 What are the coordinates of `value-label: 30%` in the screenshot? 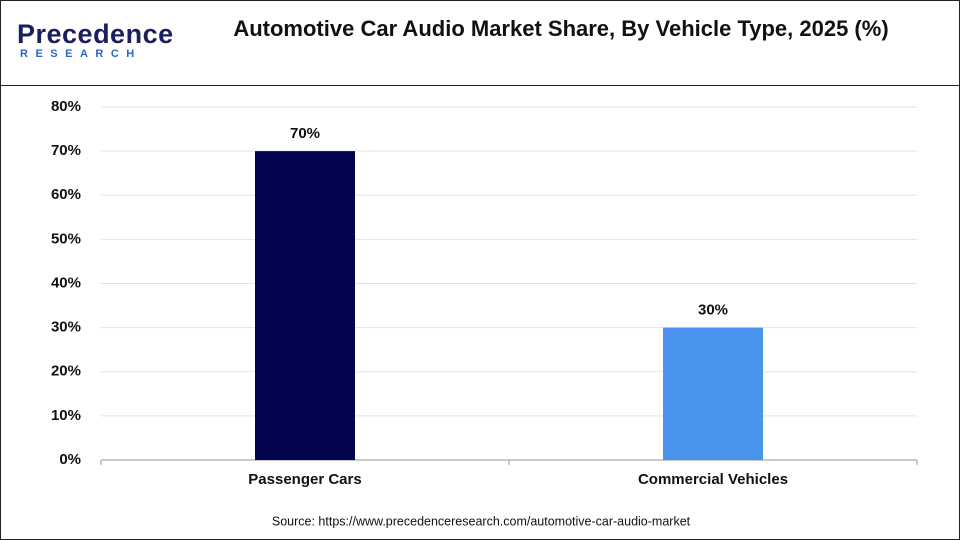 It's located at (713, 310).